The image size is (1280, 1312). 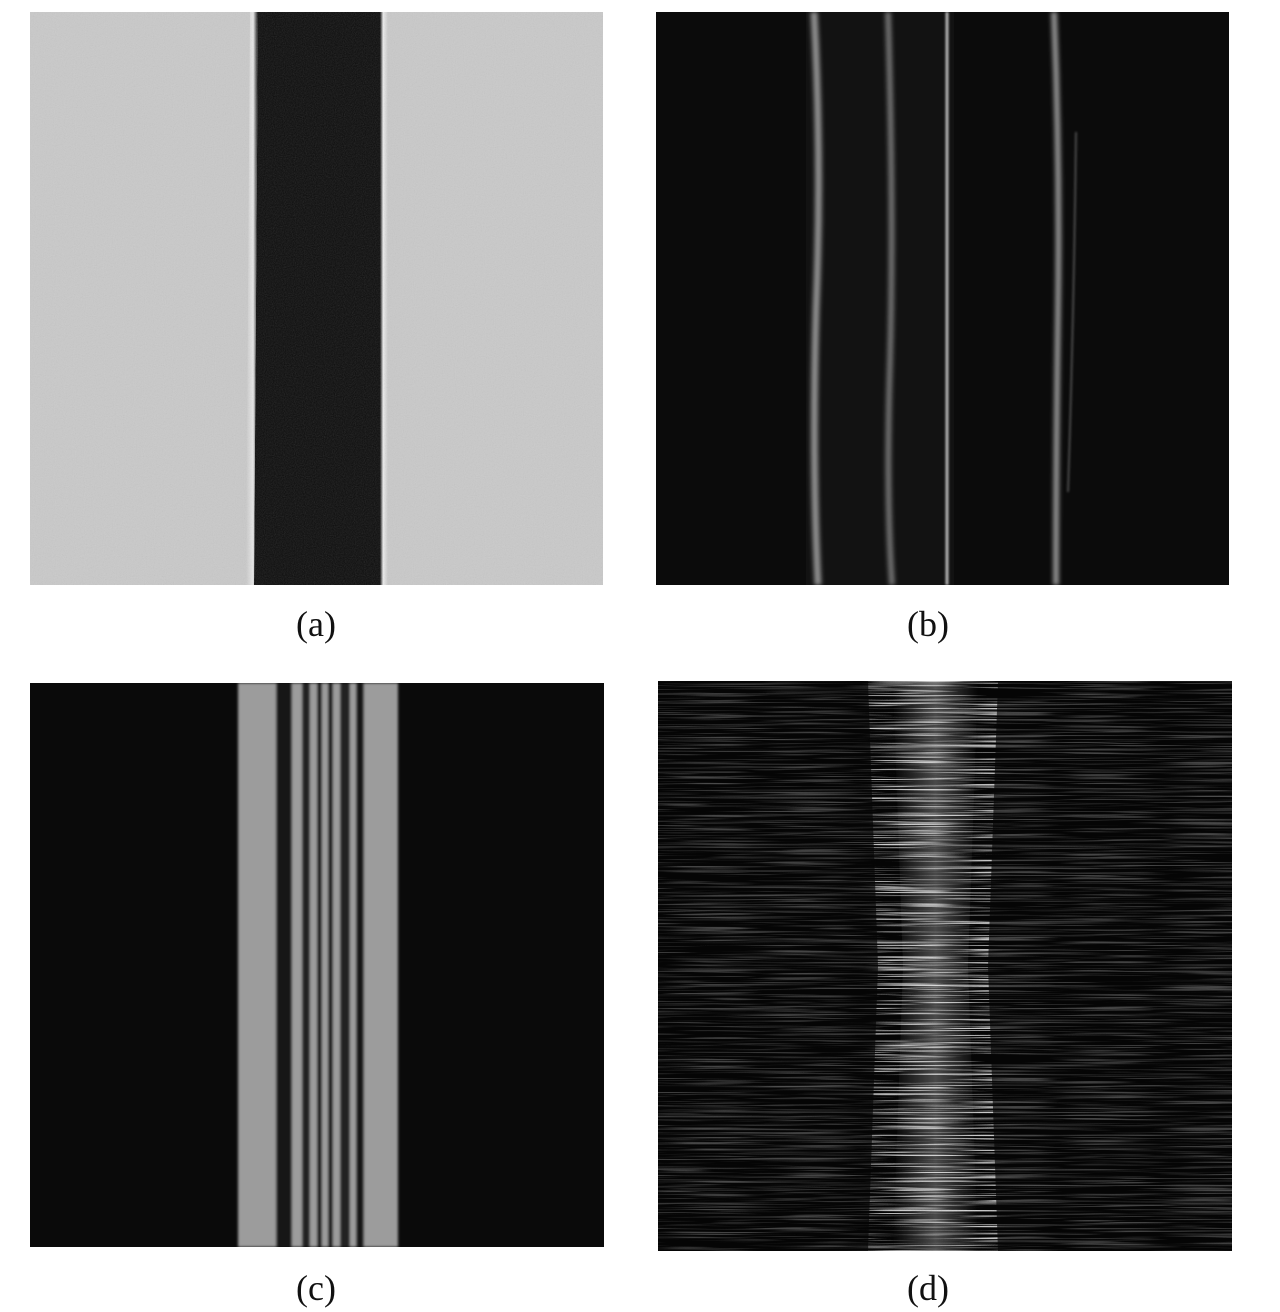 I want to click on panel-d-central-bright-band, so click(x=935, y=966).